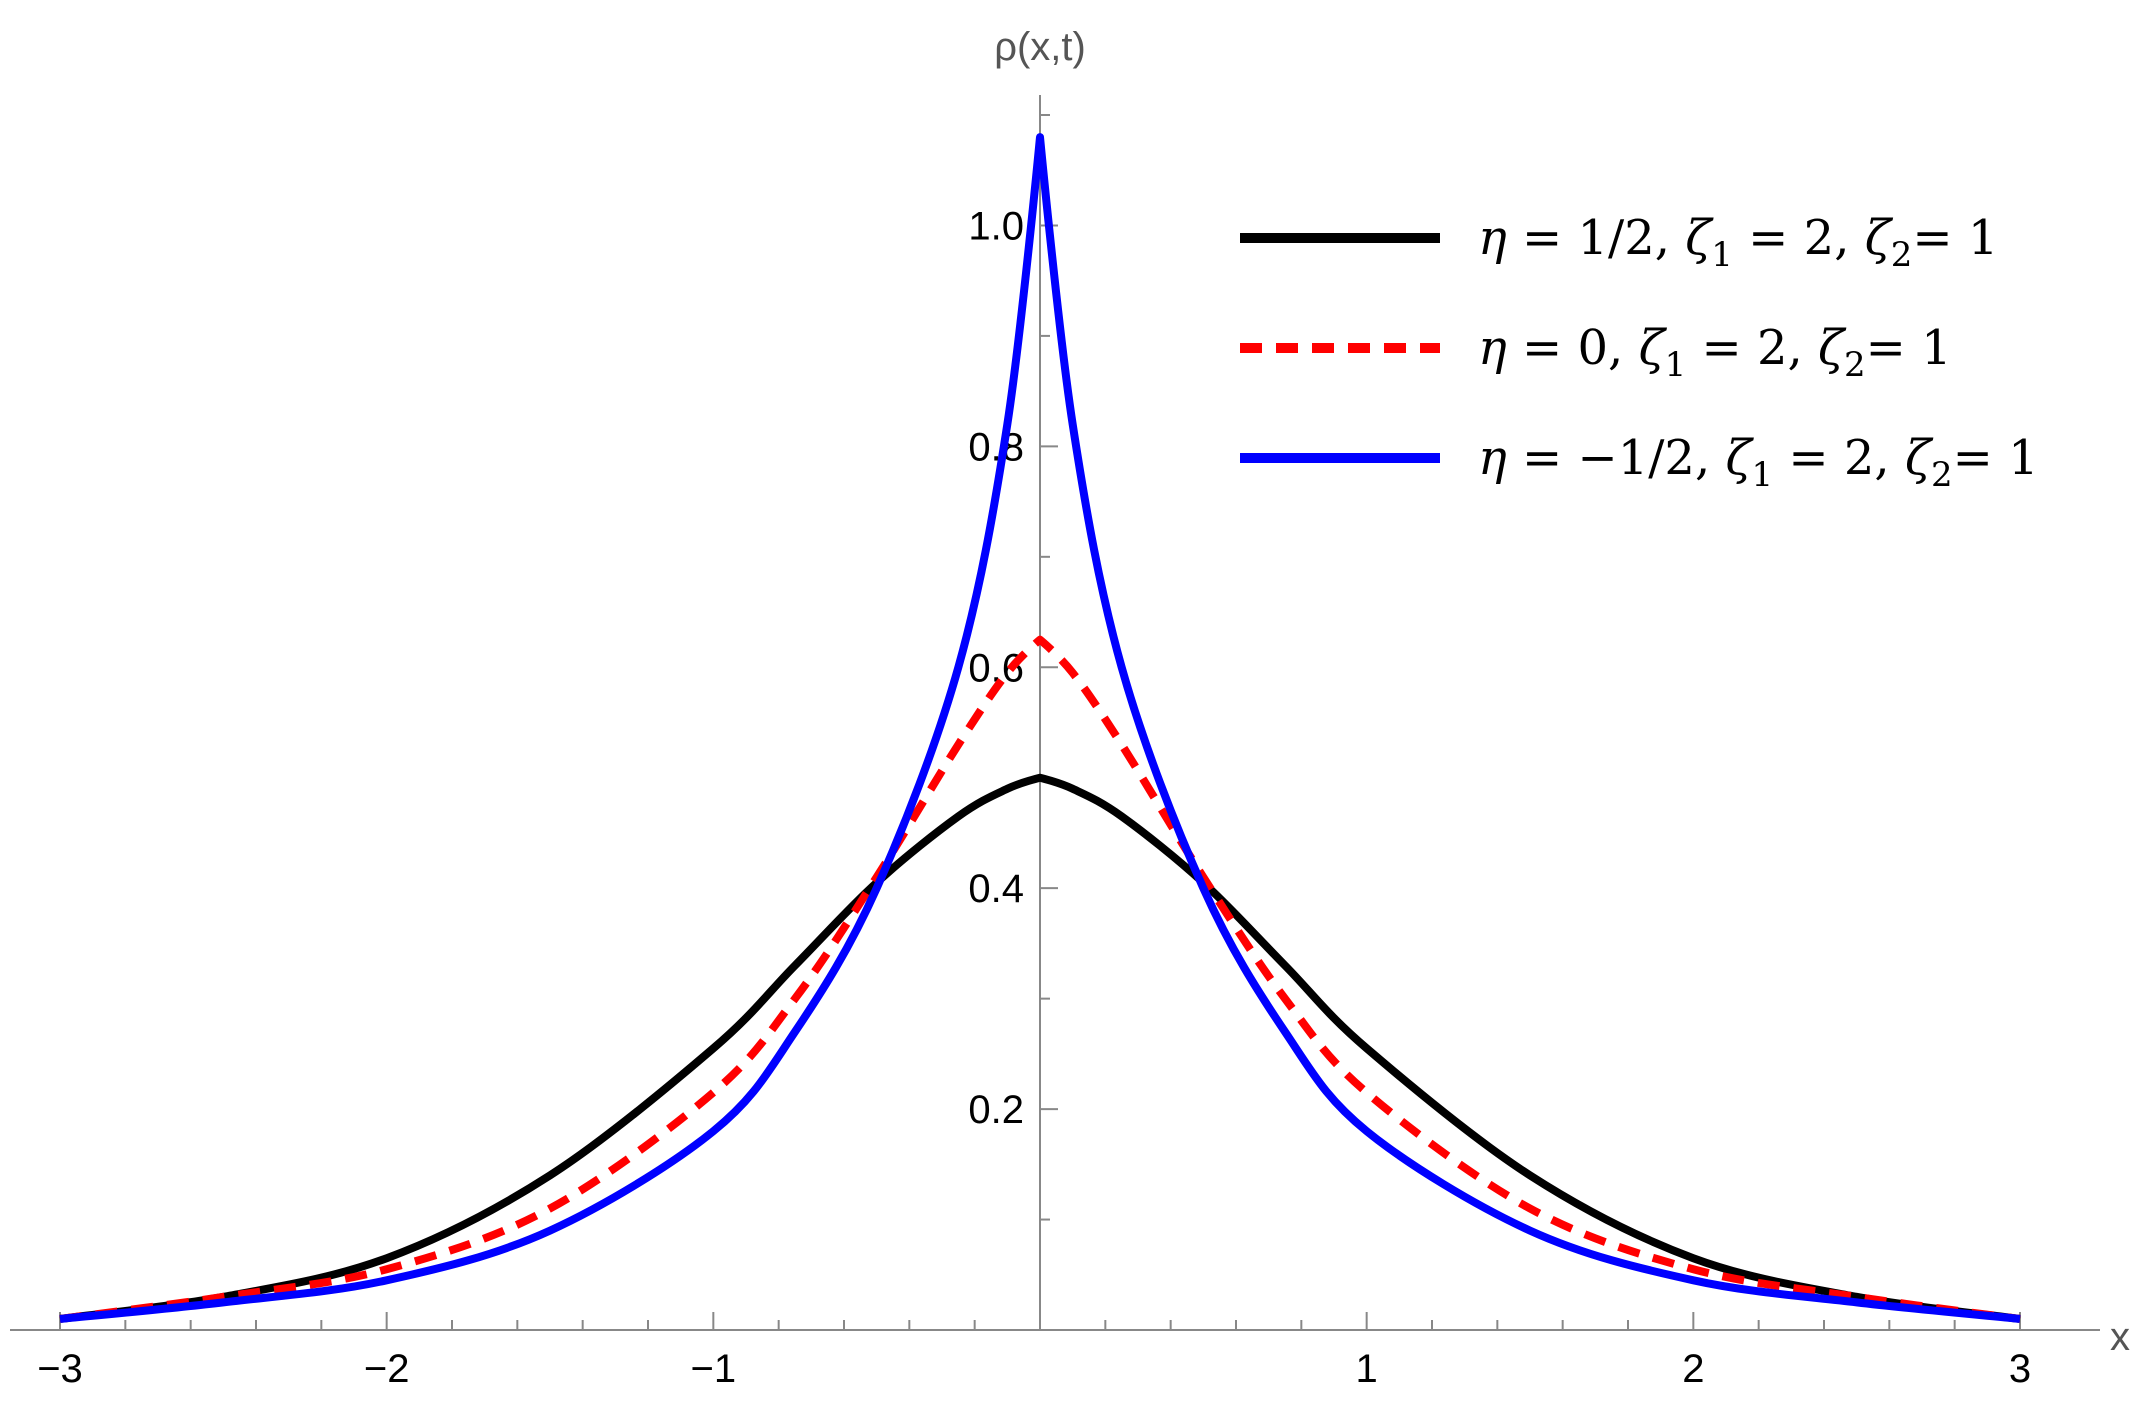 Image resolution: width=2136 pixels, height=1413 pixels. I want to click on x-axis: −3 −2 −1 1 2 3 x, so click(1070, 1351).